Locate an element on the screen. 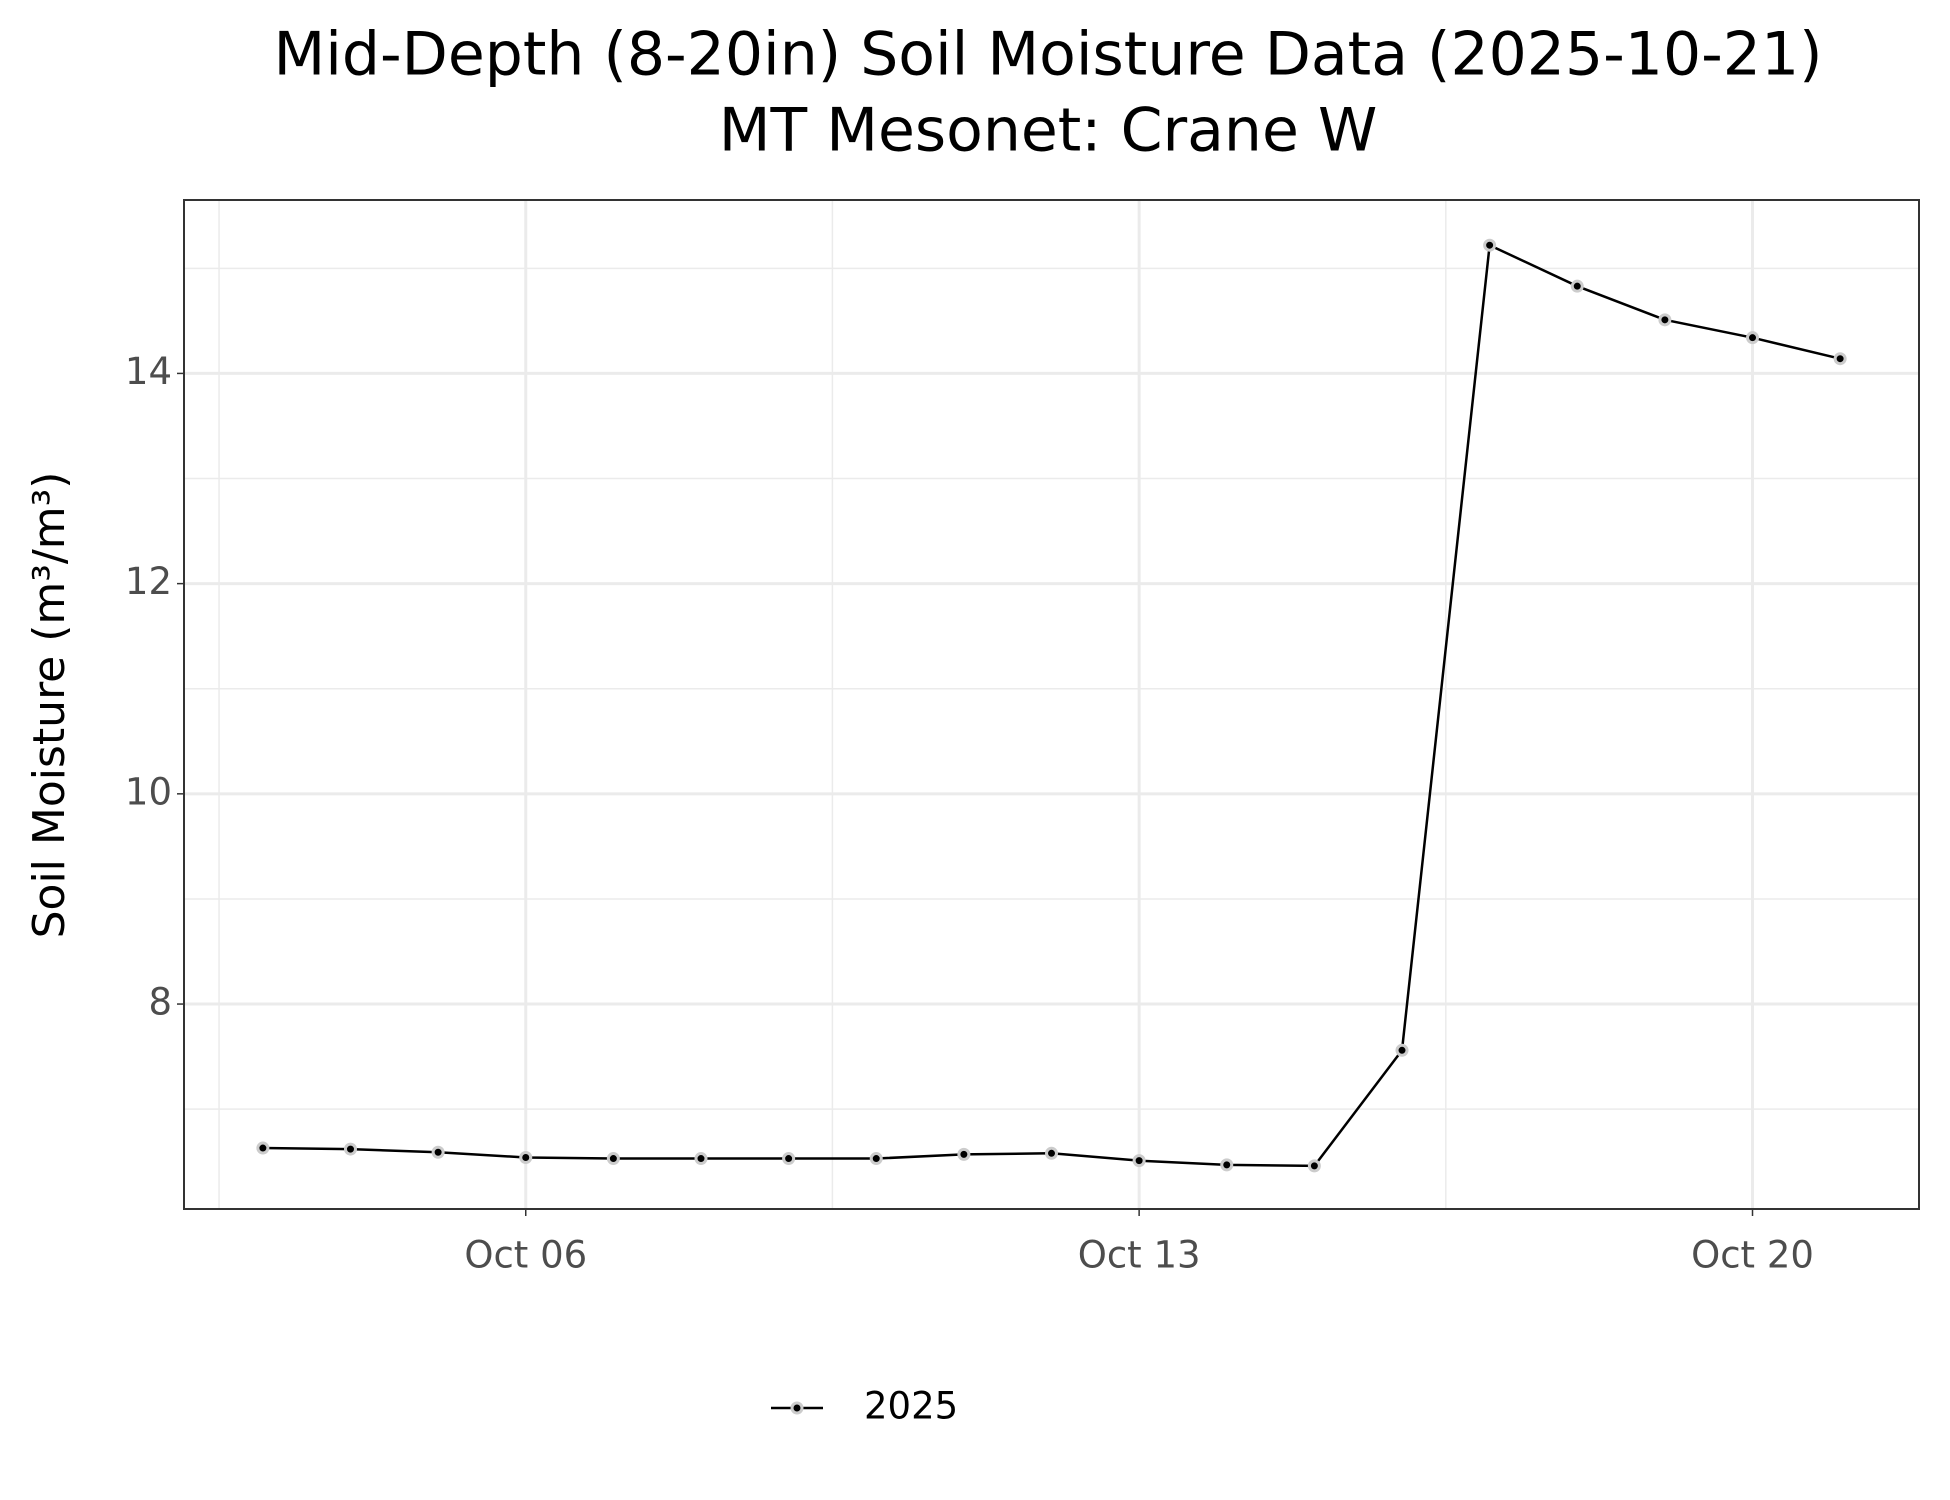 The width and height of the screenshot is (1950, 1500). x-tick-label: Oct 13 is located at coordinates (1139, 1255).